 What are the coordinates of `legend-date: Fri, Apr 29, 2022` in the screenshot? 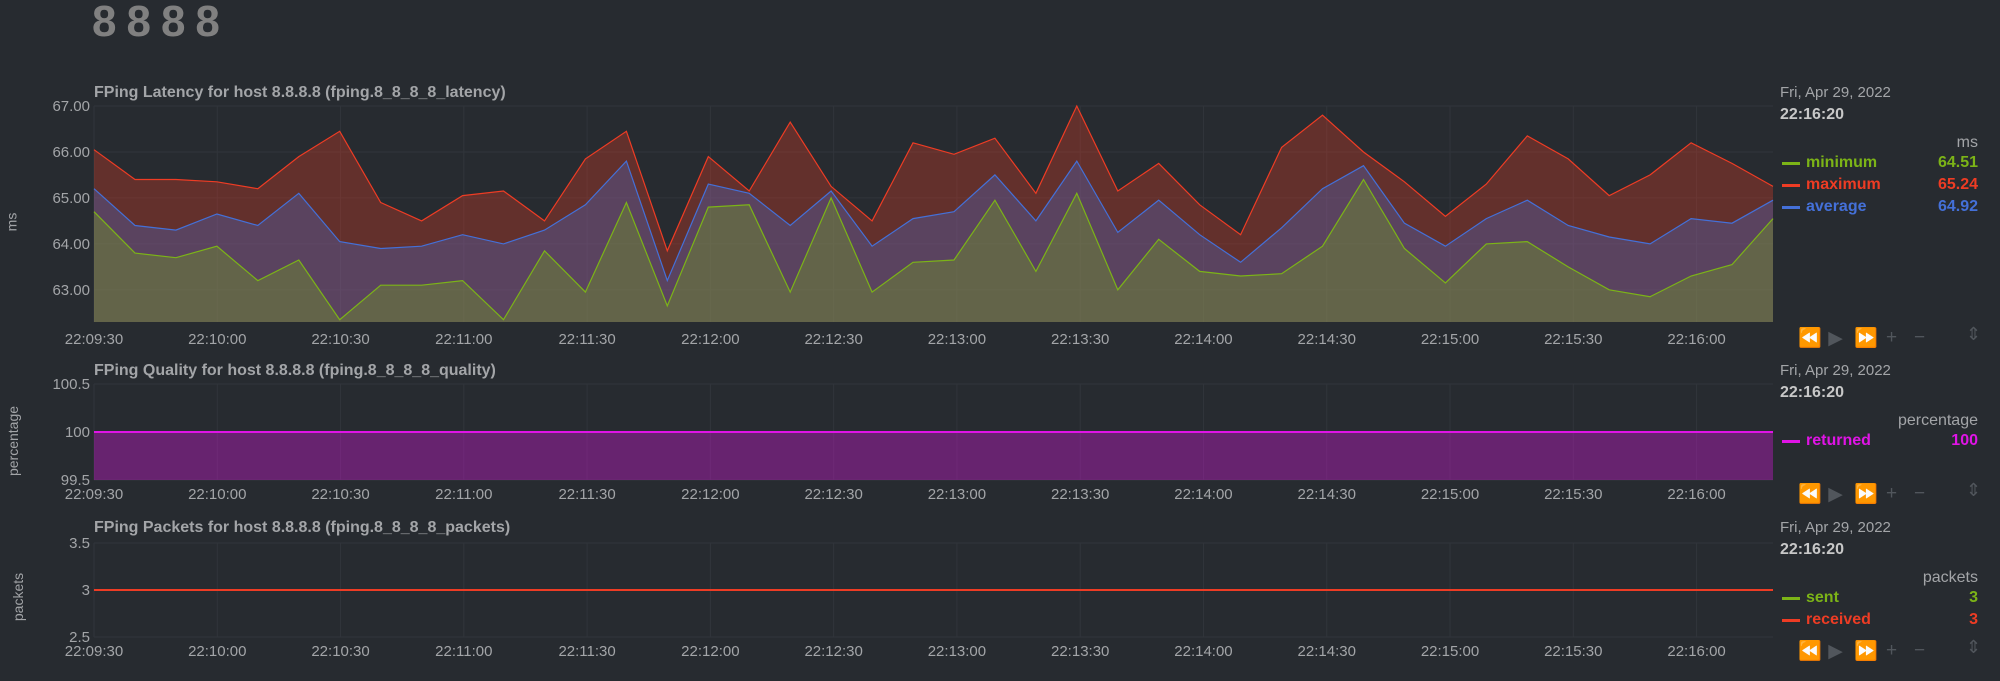 It's located at (1835, 370).